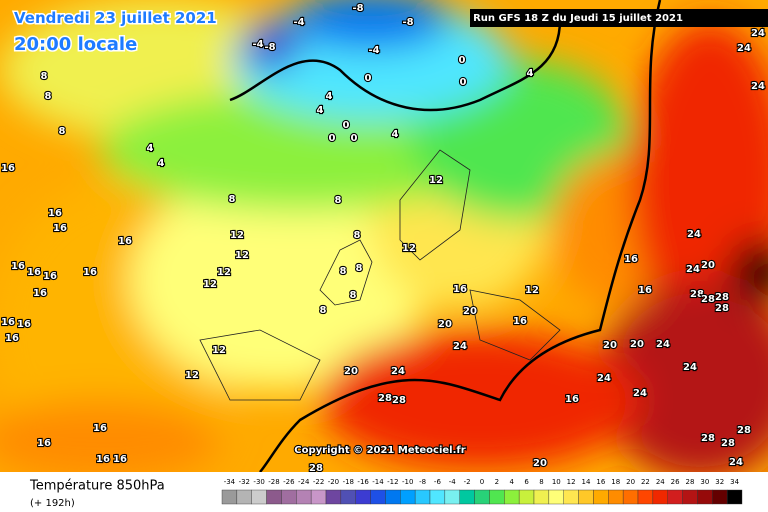 The height and width of the screenshot is (512, 768). Describe the element at coordinates (289, 482) in the screenshot. I see `scale-label: -26` at that location.